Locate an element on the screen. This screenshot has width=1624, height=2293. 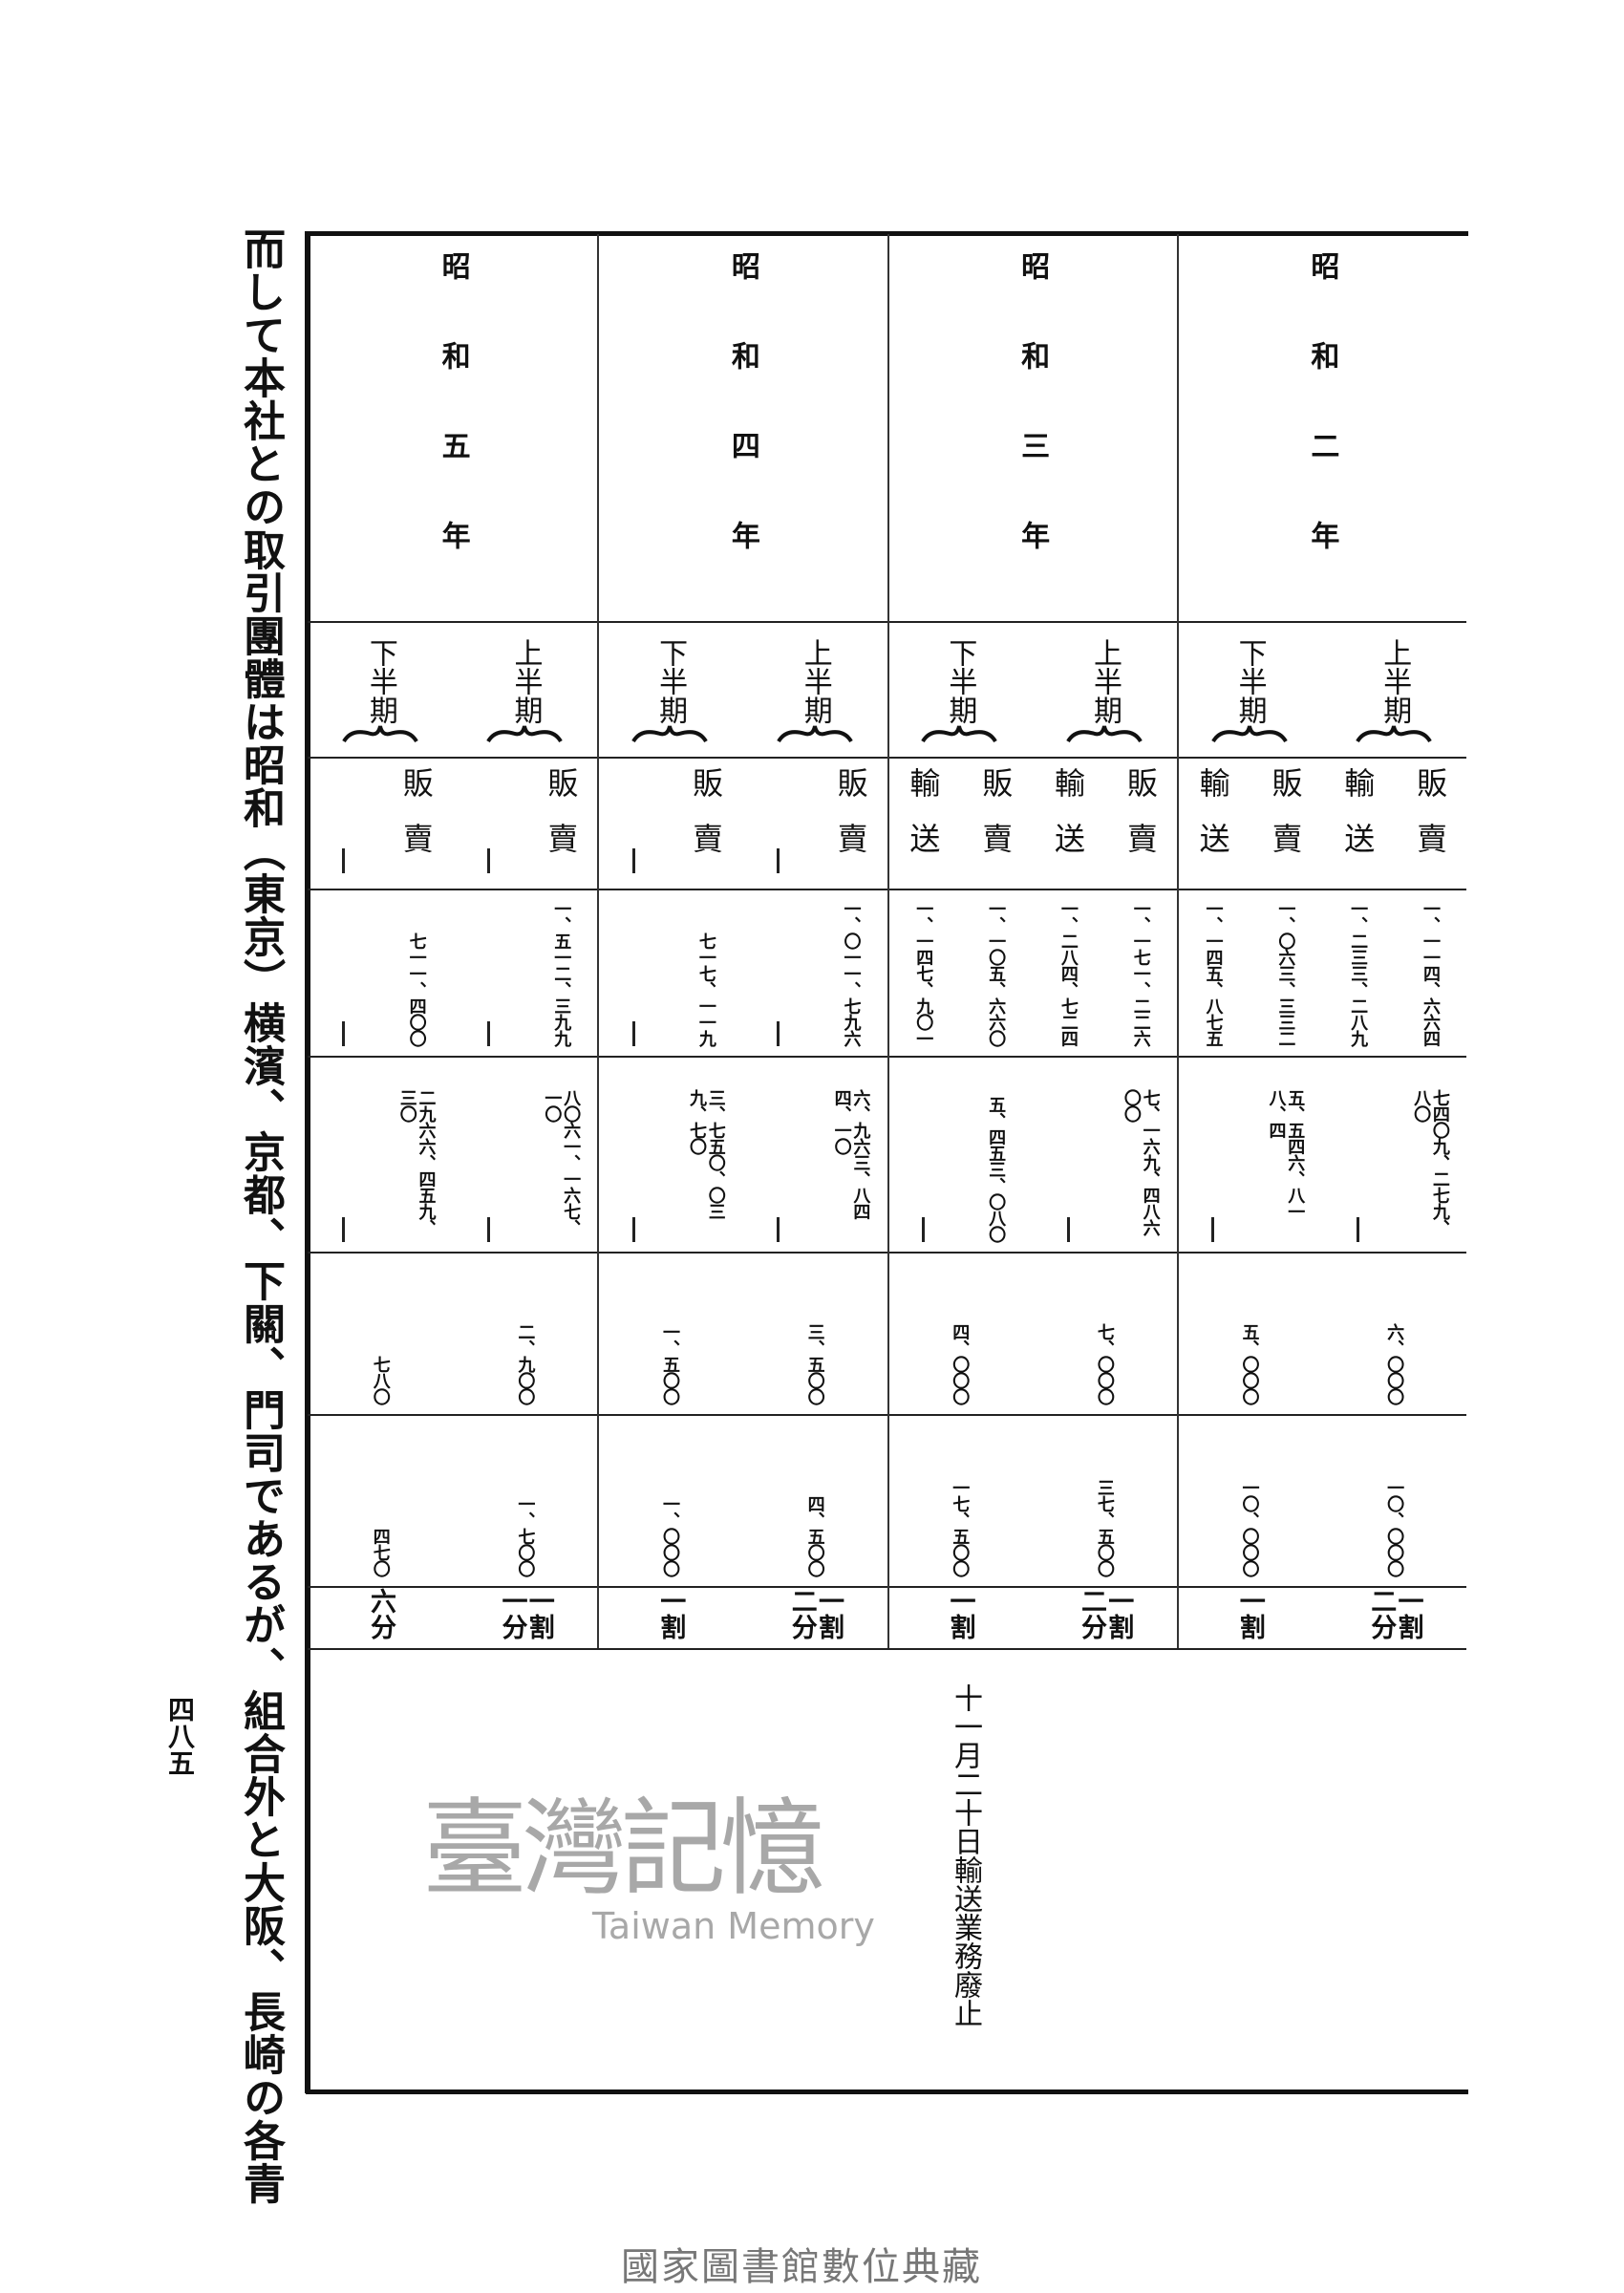
row3-value: 六、〇〇〇 is located at coordinates (1394, 1333).